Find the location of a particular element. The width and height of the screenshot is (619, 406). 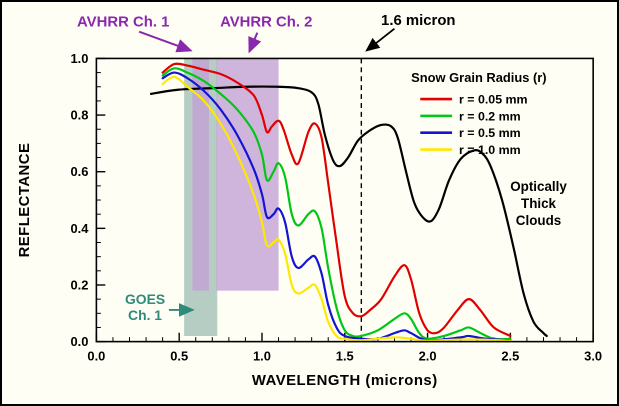

x-tick-label: 1.5 is located at coordinates (345, 355).